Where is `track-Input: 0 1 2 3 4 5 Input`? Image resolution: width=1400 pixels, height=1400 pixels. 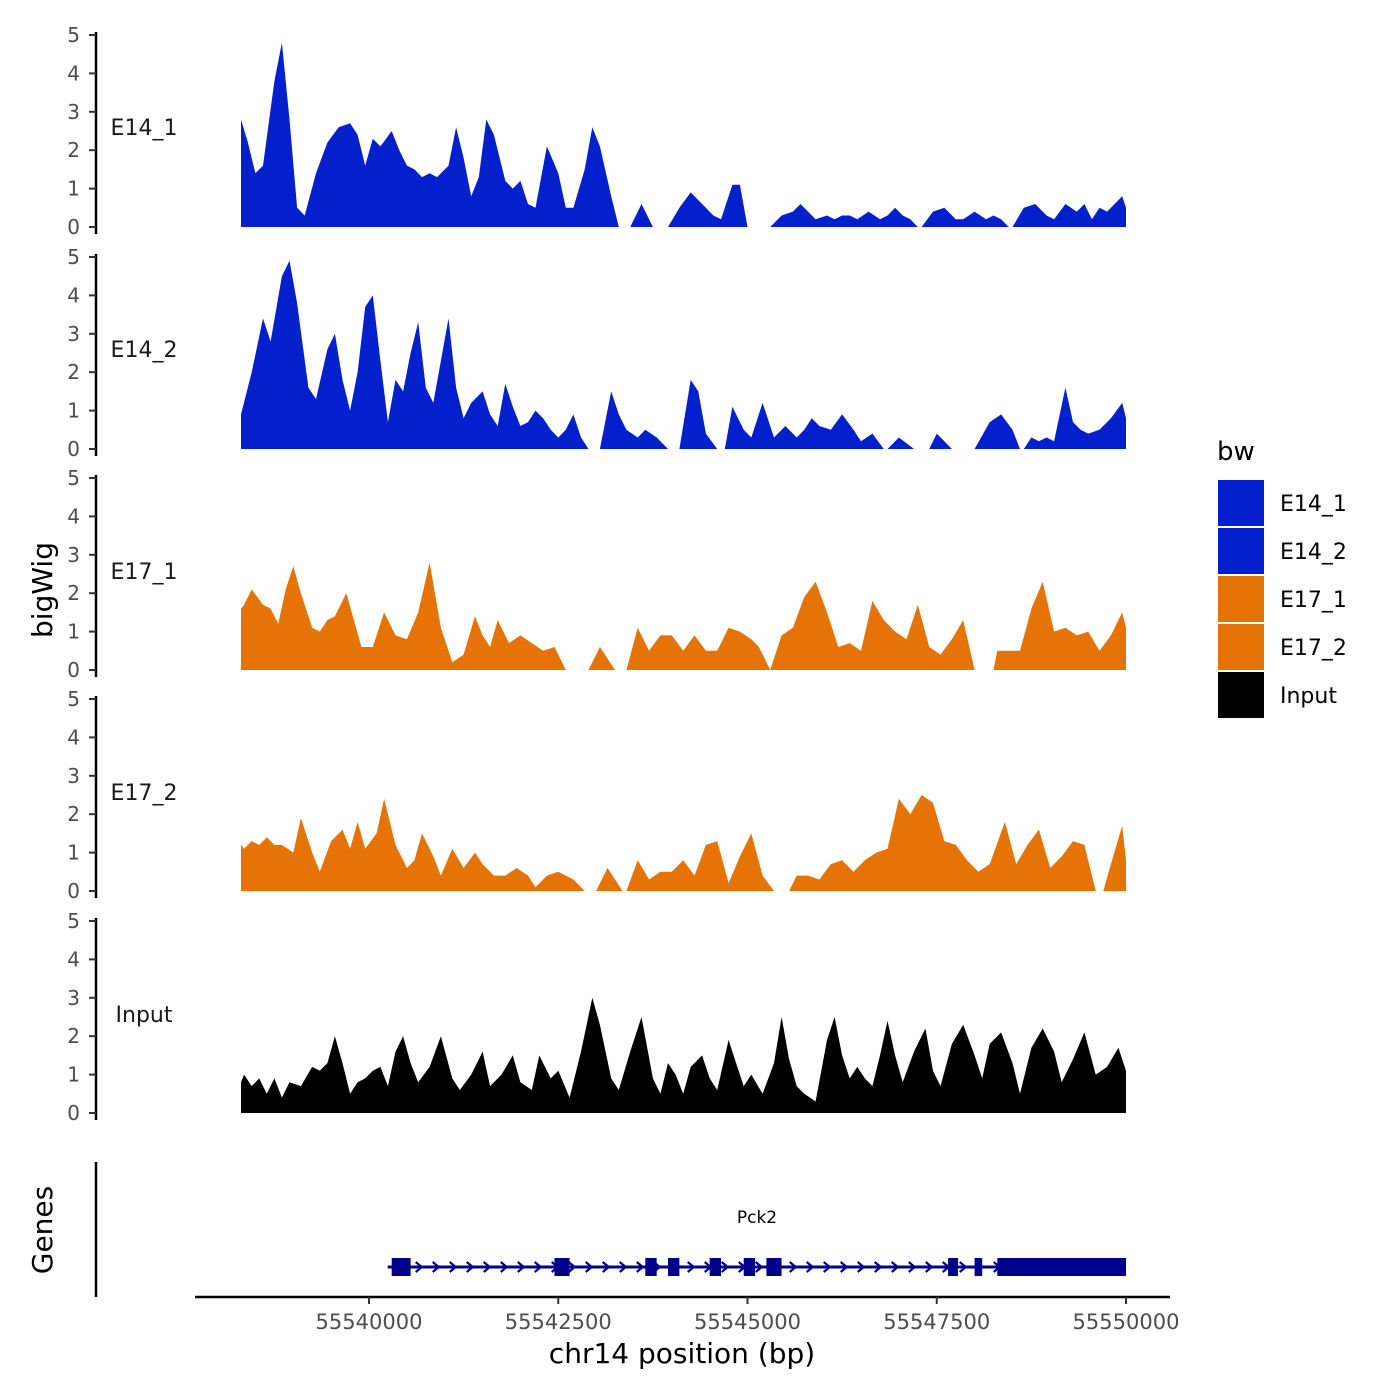 track-Input: 0 1 2 3 4 5 Input is located at coordinates (596, 1017).